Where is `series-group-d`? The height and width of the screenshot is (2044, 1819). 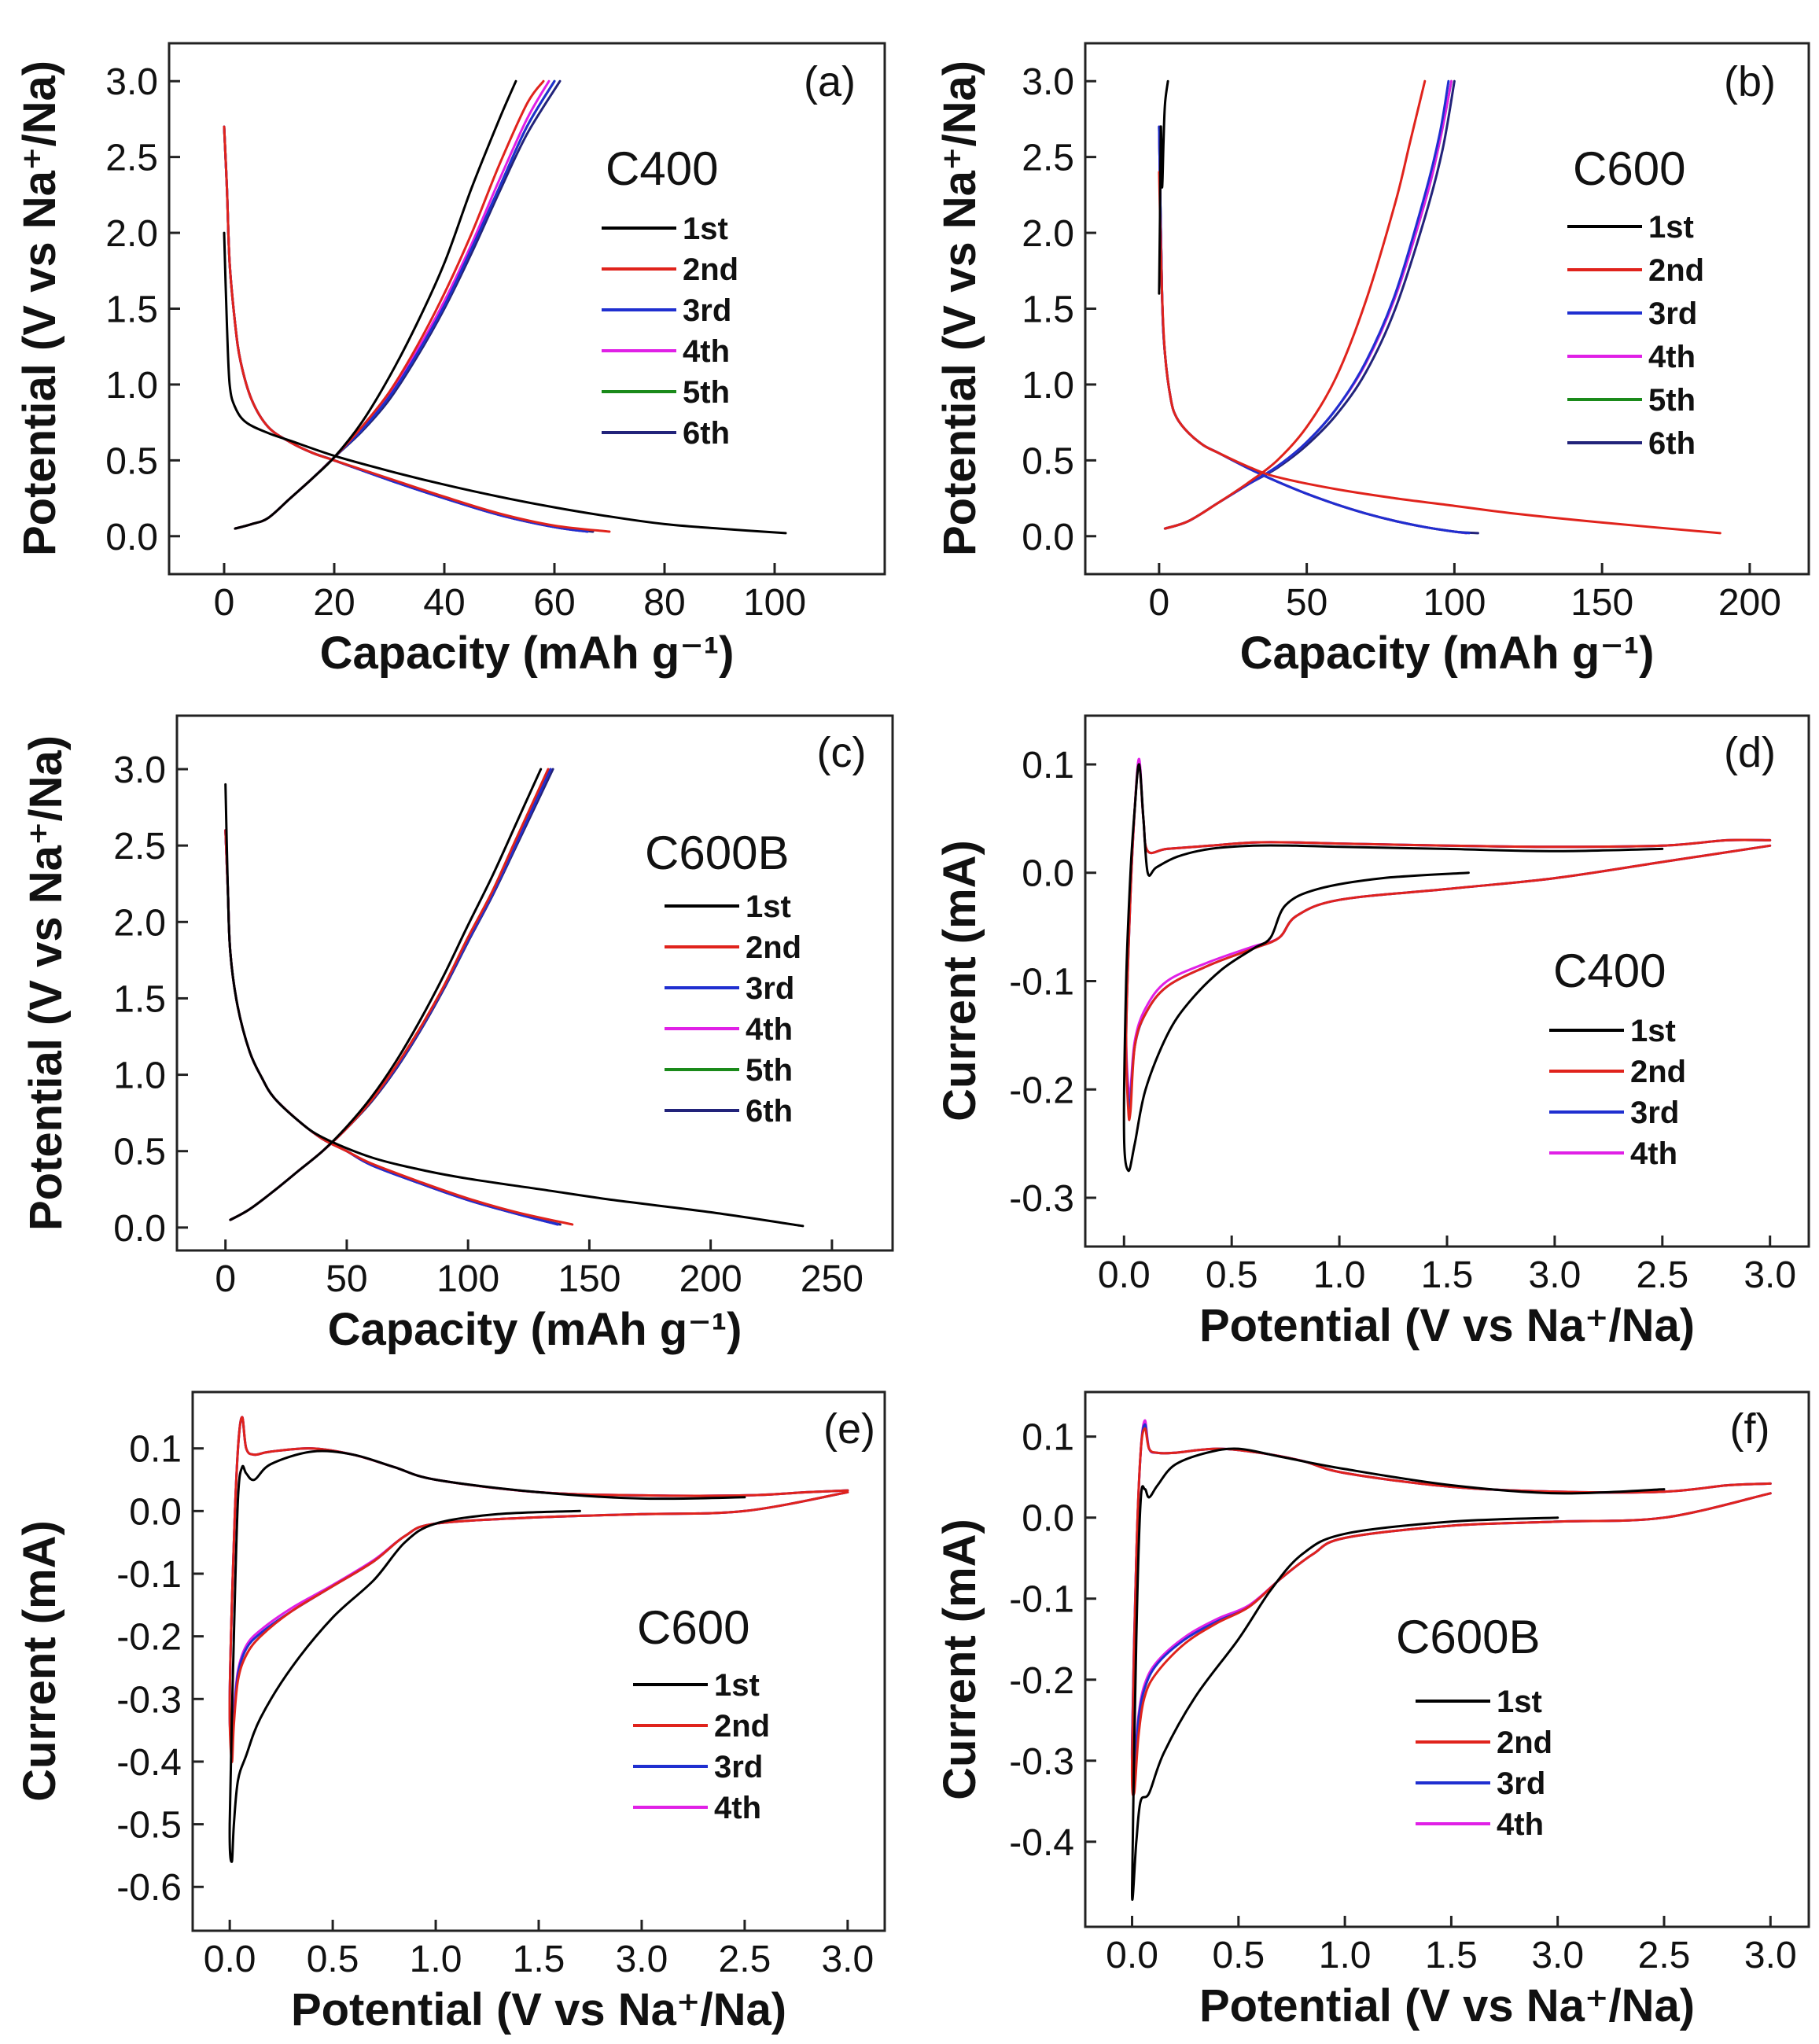 series-group-d is located at coordinates (1447, 965).